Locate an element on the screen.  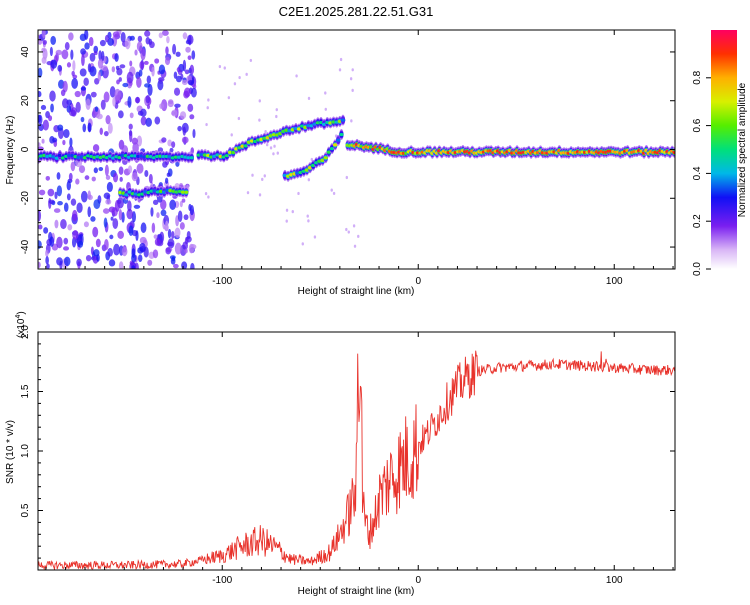
colorbar-tick-label: 0.4 is located at coordinates (697, 173).